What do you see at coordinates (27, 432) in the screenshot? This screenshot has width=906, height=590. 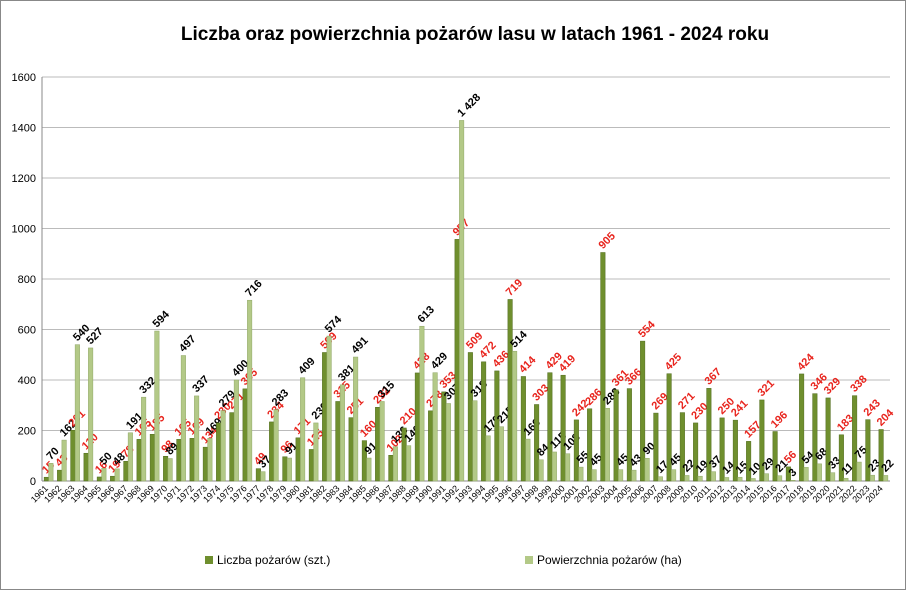 I see `y-tick-label: 200` at bounding box center [27, 432].